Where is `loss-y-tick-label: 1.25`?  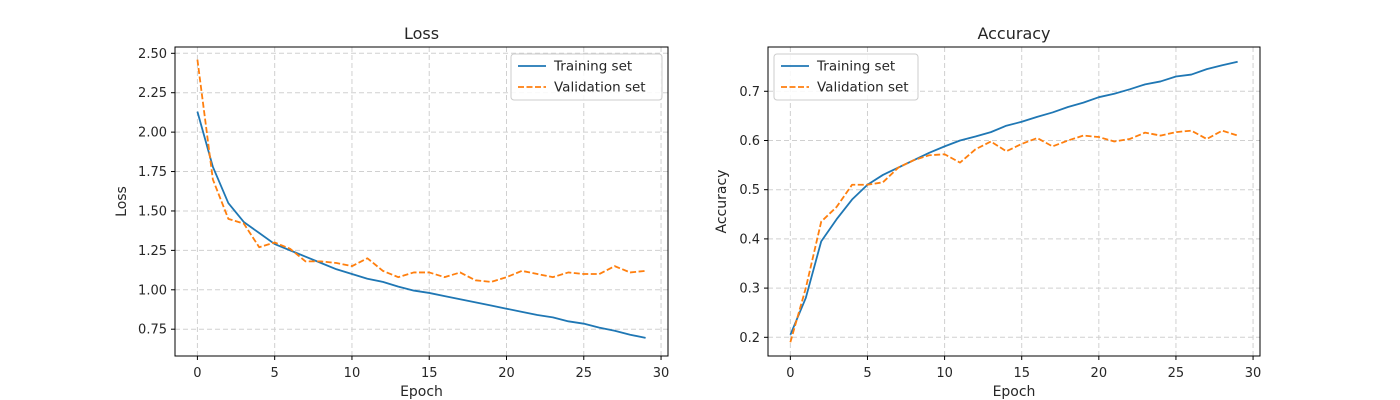 loss-y-tick-label: 1.25 is located at coordinates (152, 251).